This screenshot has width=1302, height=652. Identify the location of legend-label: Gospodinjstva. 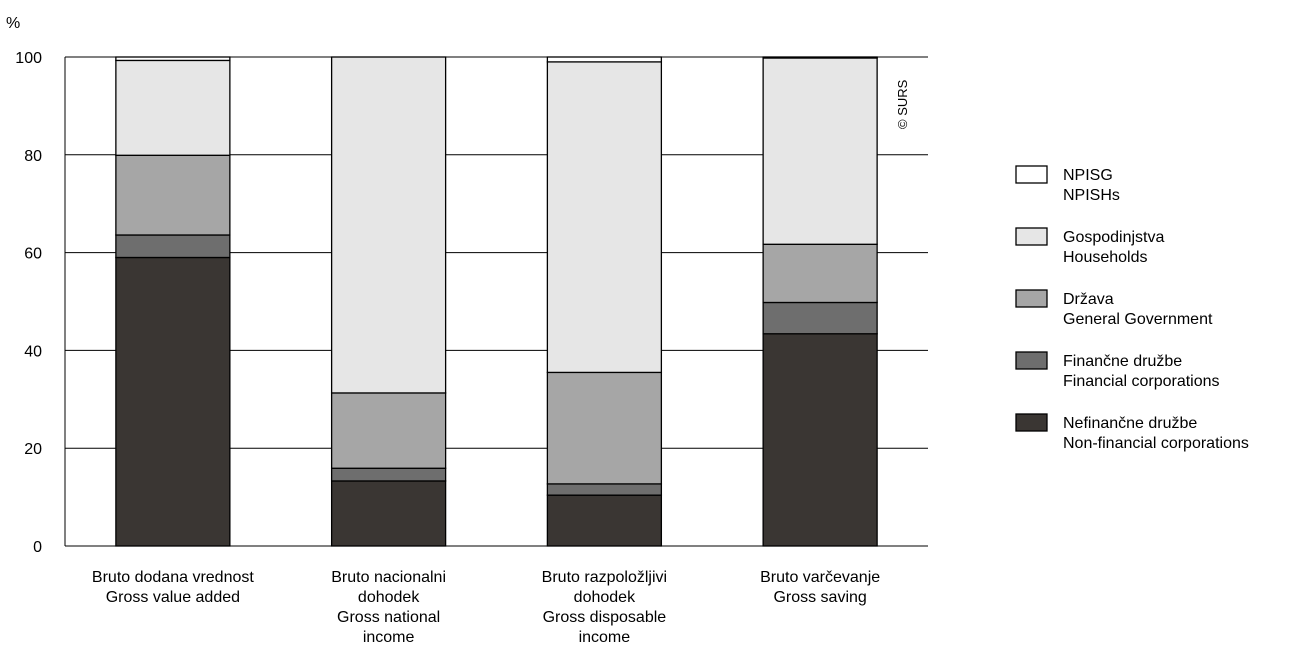
(1113, 237).